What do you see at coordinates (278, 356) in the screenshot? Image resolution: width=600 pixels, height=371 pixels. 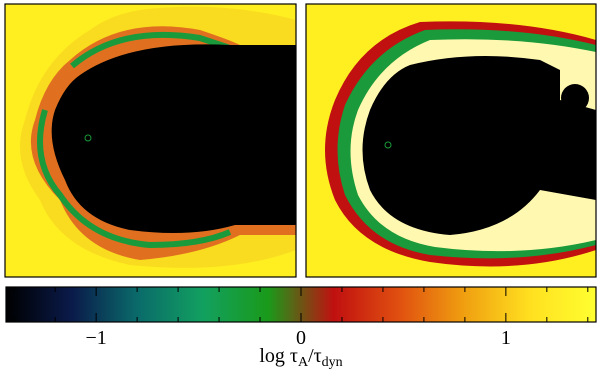 I see `label-part: log τ` at bounding box center [278, 356].